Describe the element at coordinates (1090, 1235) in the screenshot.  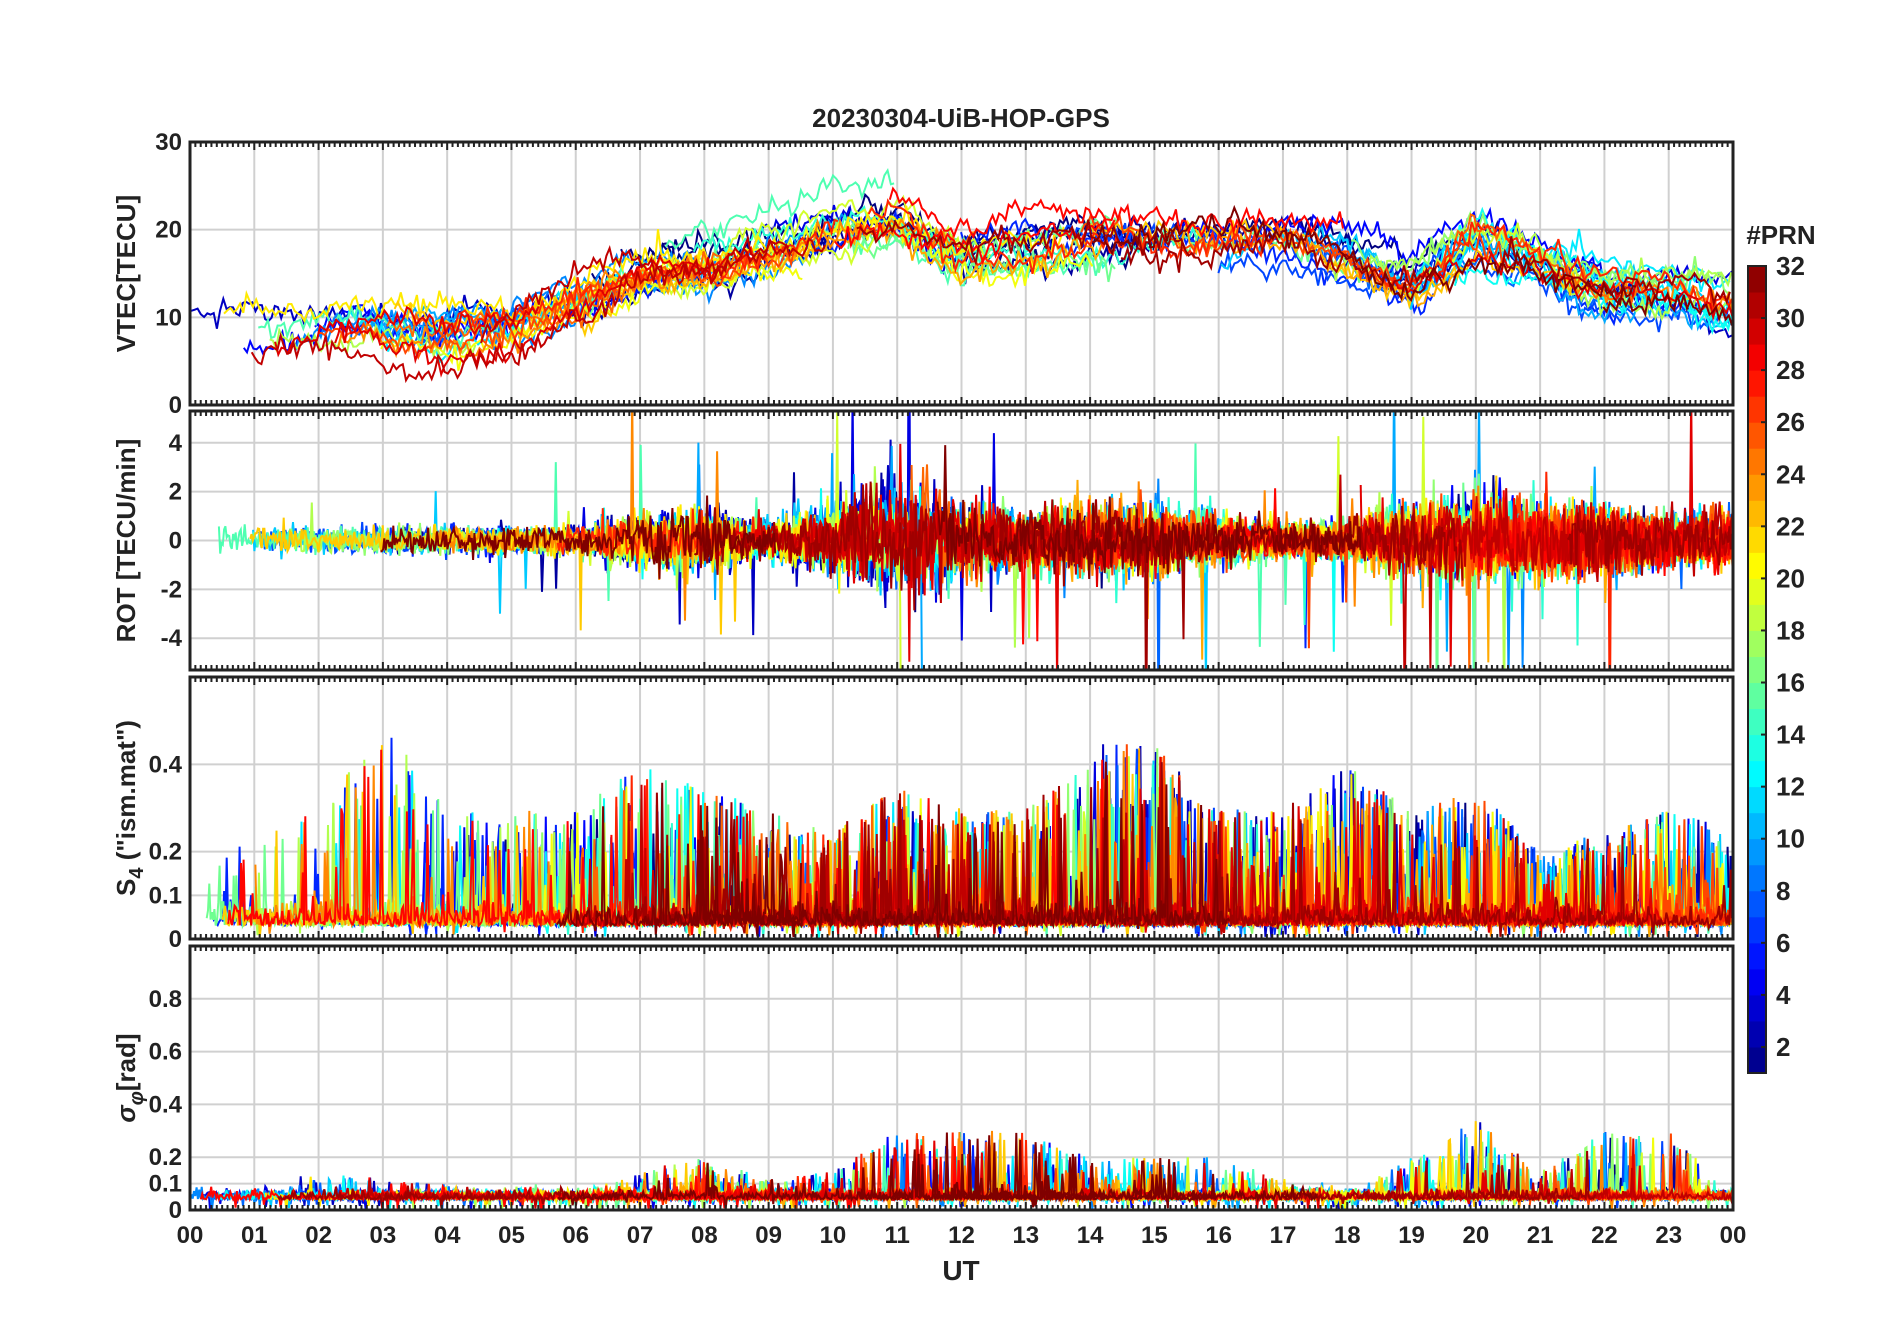
I see `x-tick-label: 14` at that location.